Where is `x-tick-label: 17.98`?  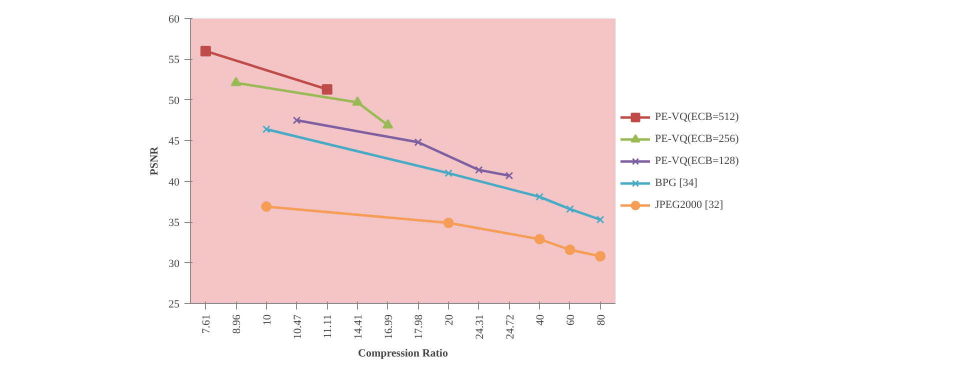
x-tick-label: 17.98 is located at coordinates (419, 327).